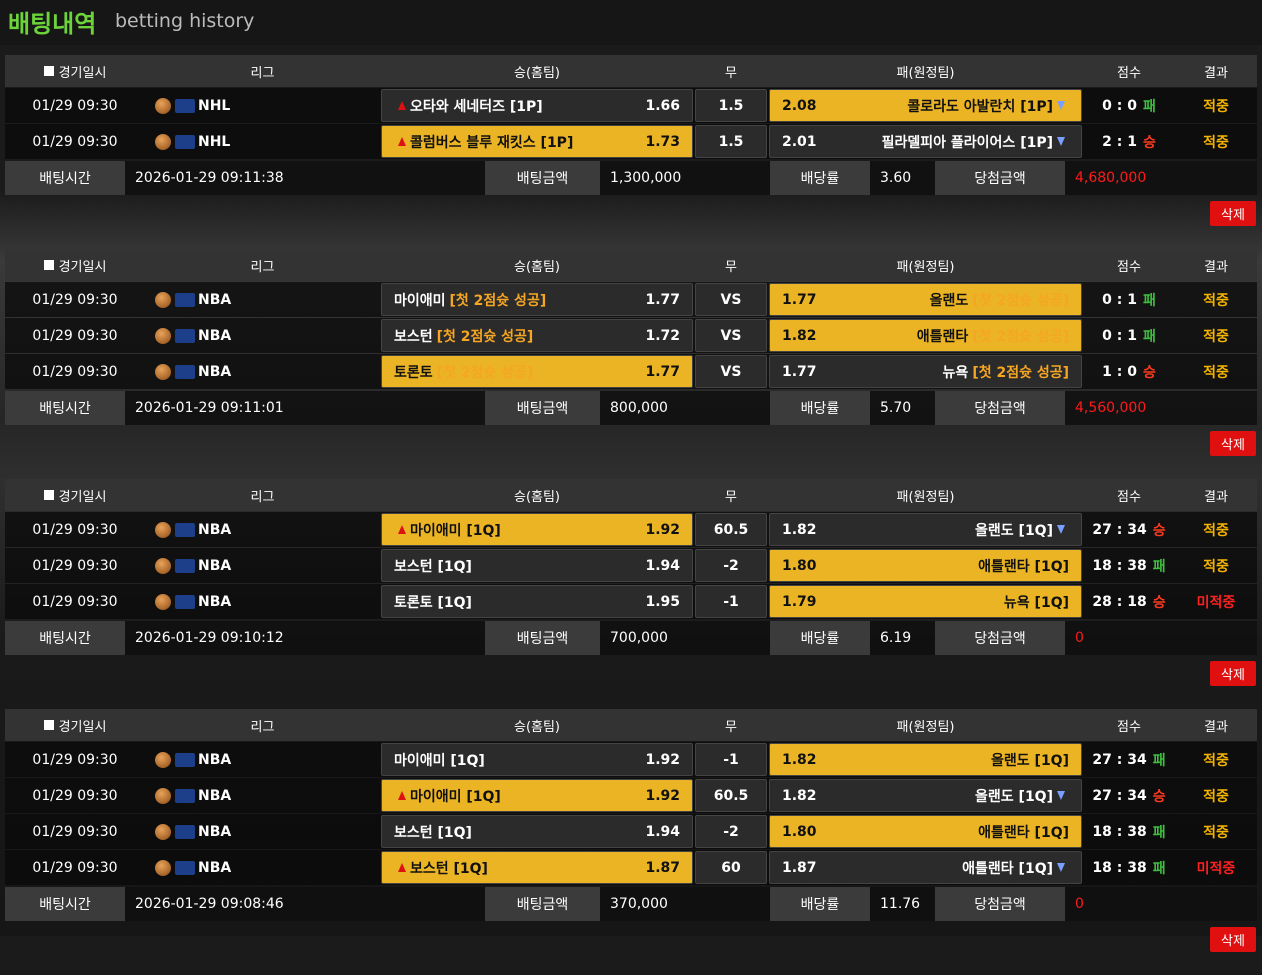  What do you see at coordinates (262, 267) in the screenshot?
I see `column-label: 리그` at bounding box center [262, 267].